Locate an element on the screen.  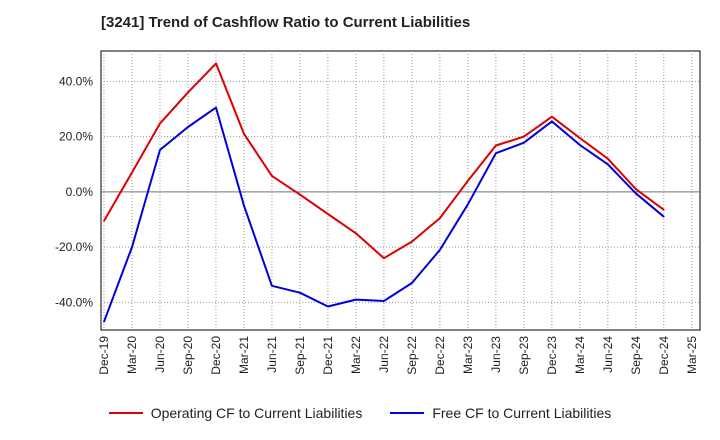
y-tick-labels: 40.0% 20.0% 0.0% -20.0% -40.0% is located at coordinates (74, 191).